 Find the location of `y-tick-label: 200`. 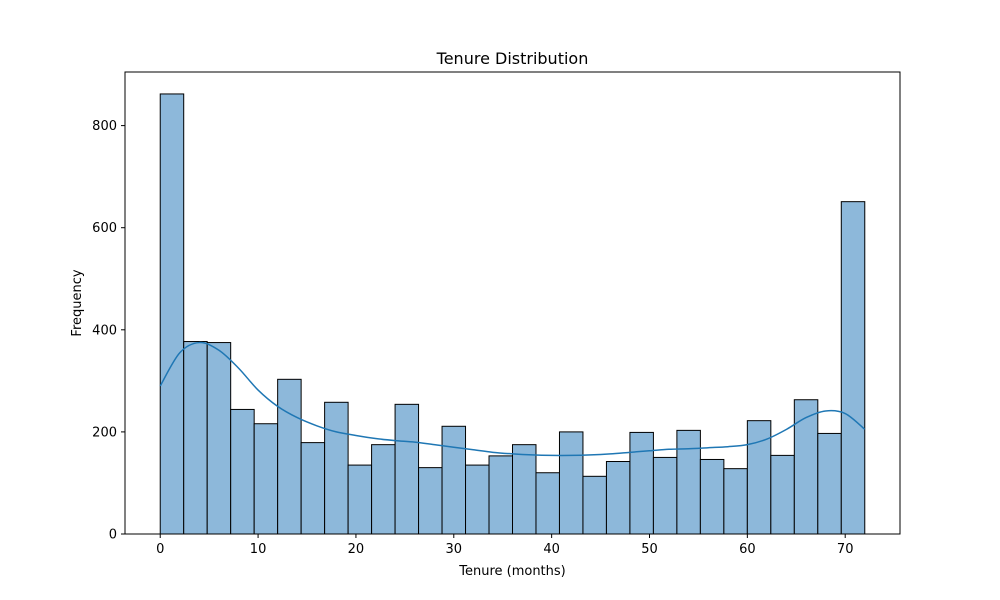

y-tick-label: 200 is located at coordinates (104, 432).